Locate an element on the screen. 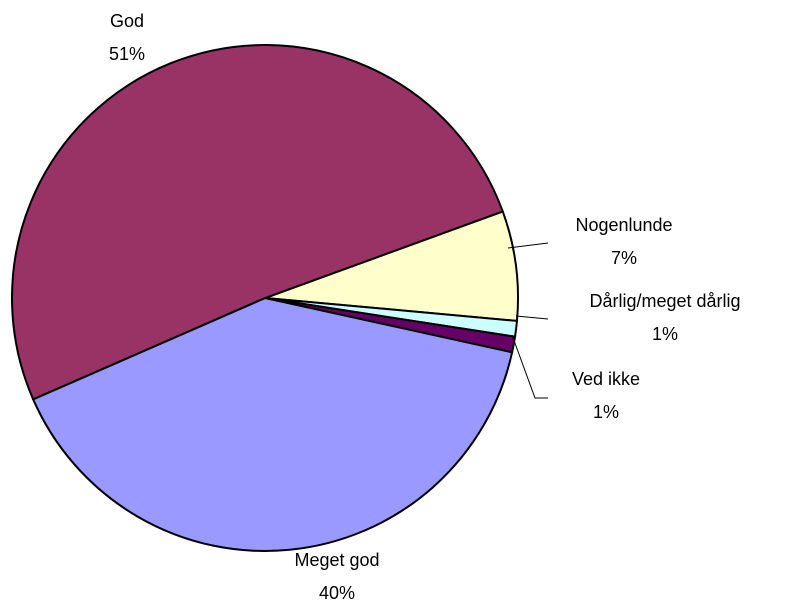  slice-value-label: 40% is located at coordinates (337, 591).